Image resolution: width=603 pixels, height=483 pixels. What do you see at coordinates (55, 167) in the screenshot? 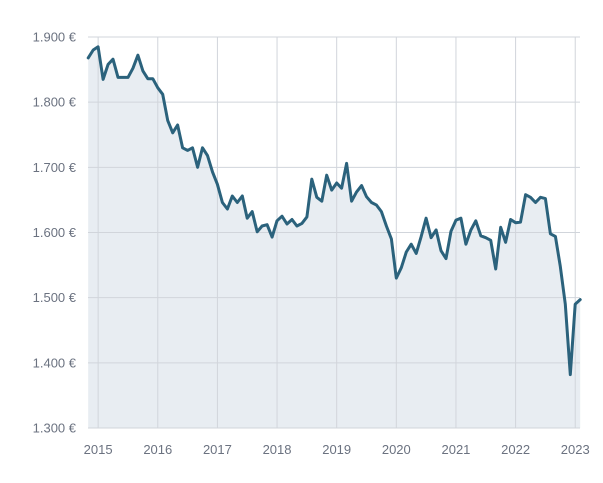
I see `y-tick-label: 1.700 €` at bounding box center [55, 167].